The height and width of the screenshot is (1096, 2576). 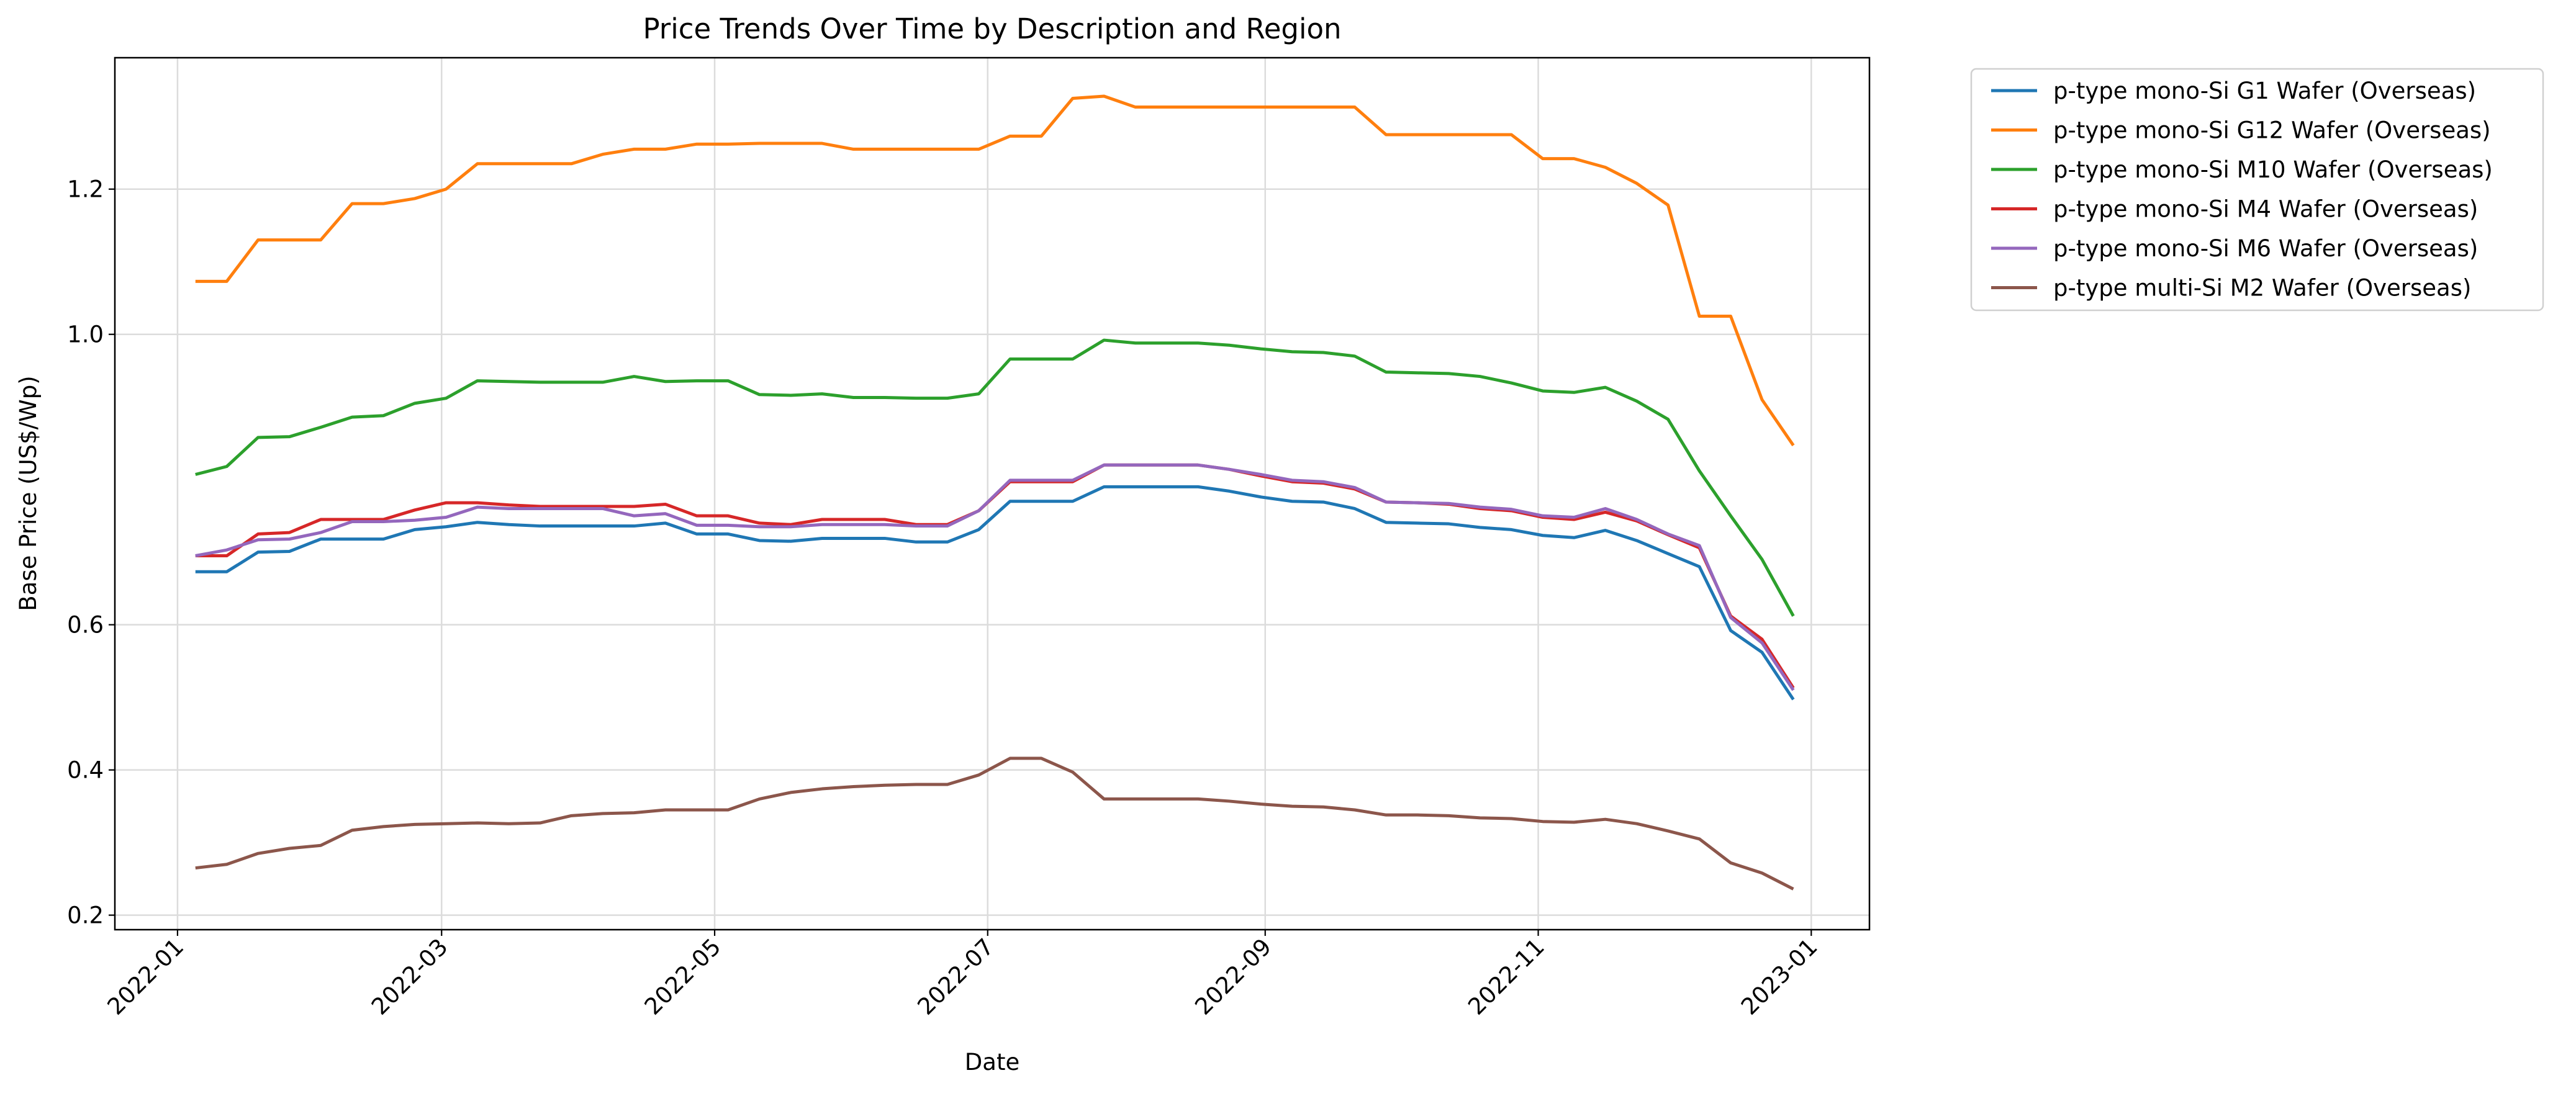 What do you see at coordinates (85, 625) in the screenshot?
I see `y-tick-label: 0.6` at bounding box center [85, 625].